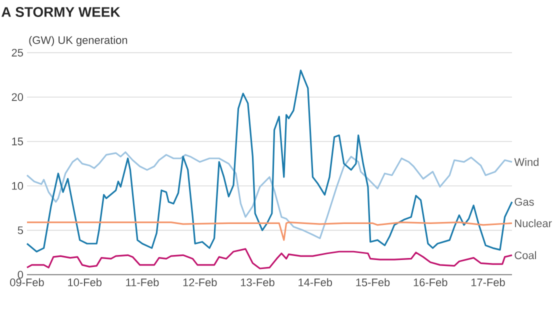  What do you see at coordinates (257, 282) in the screenshot?
I see `x-tick-label: 13-Feb` at bounding box center [257, 282].